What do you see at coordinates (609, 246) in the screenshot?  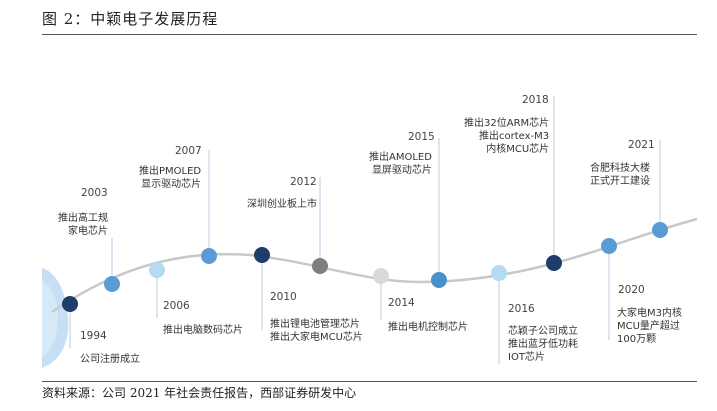 I see `milestone-node-2020` at bounding box center [609, 246].